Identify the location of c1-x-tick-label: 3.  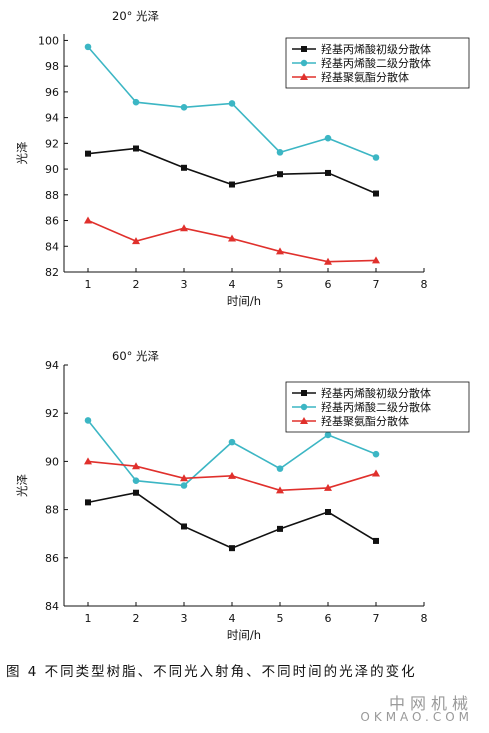
(184, 284).